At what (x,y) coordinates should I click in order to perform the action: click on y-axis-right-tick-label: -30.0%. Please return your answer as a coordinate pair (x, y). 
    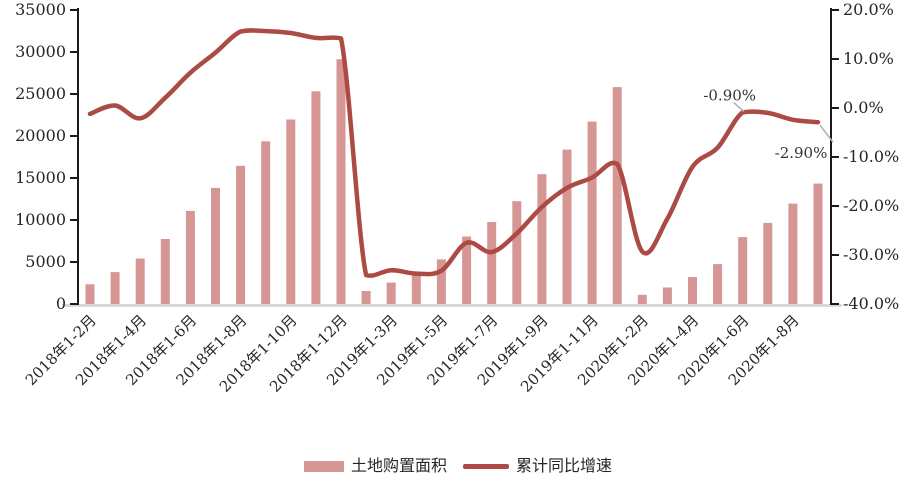
    Looking at the image, I should click on (871, 254).